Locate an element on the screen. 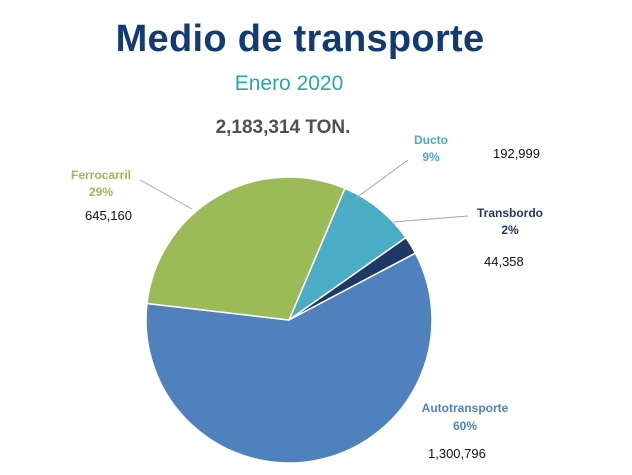 This screenshot has width=632, height=475. slice-percent-transbordo: 2% is located at coordinates (510, 230).